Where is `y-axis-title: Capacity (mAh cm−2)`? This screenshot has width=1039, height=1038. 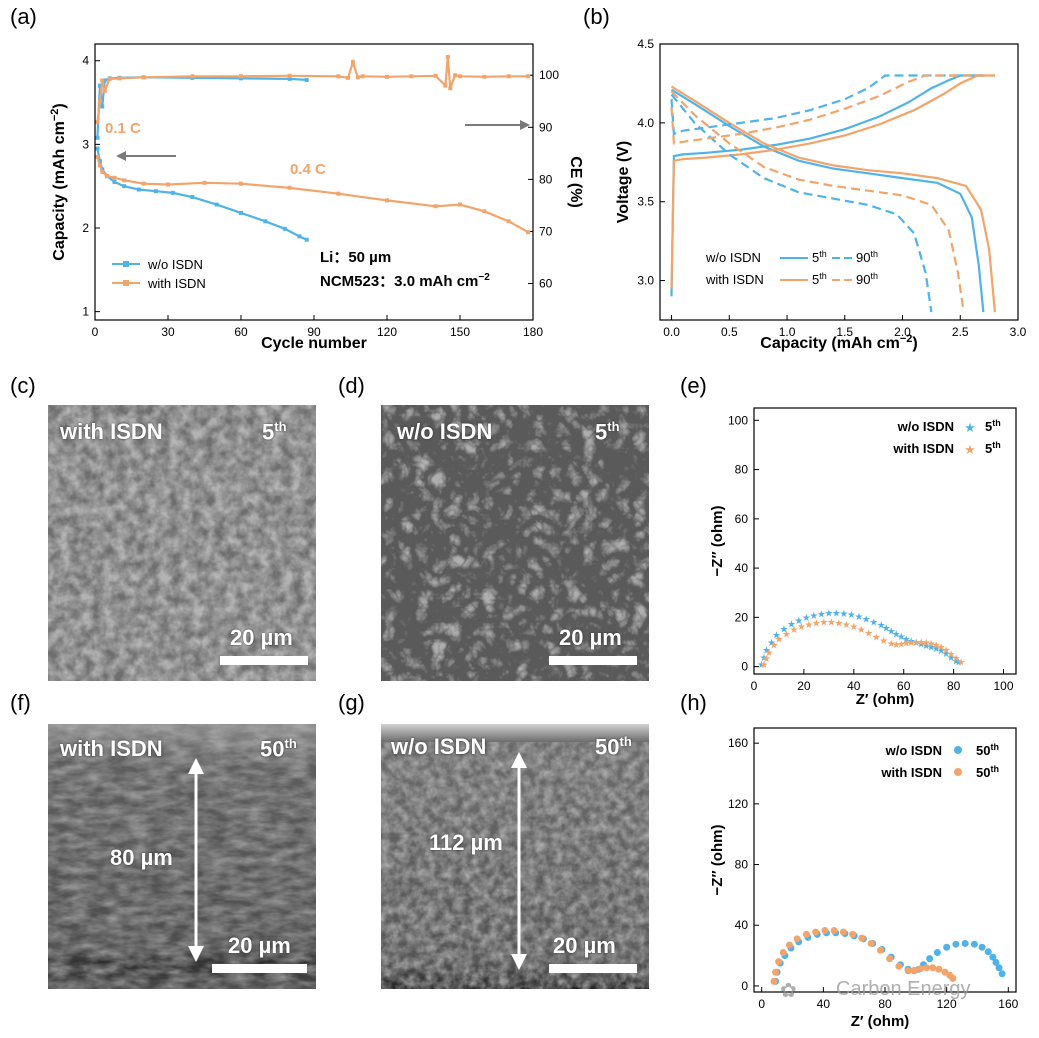 y-axis-title: Capacity (mAh cm−2) is located at coordinates (58, 181).